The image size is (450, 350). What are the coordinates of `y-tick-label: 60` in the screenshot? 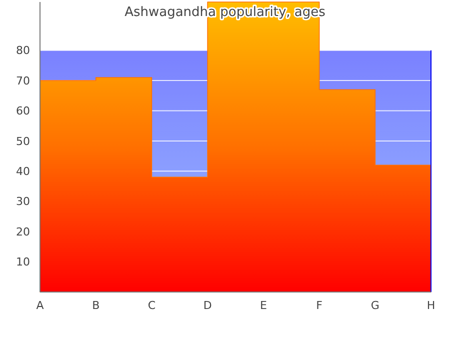 It's located at (23, 111).